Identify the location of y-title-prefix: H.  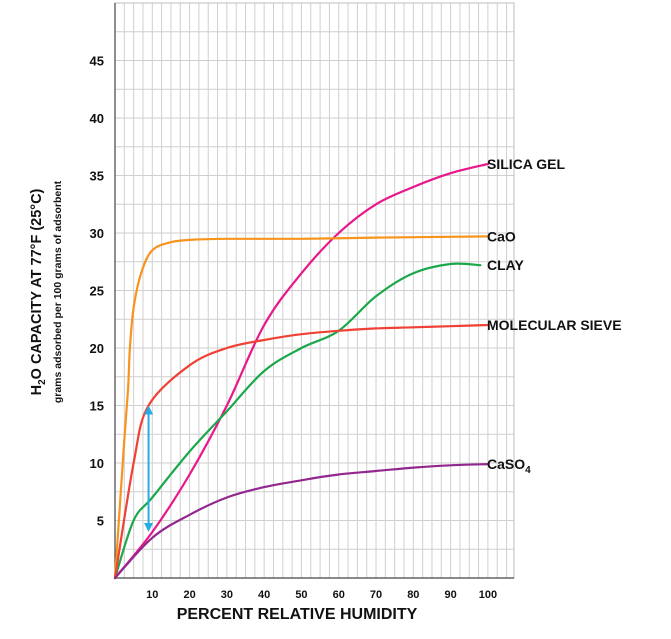
(37, 390).